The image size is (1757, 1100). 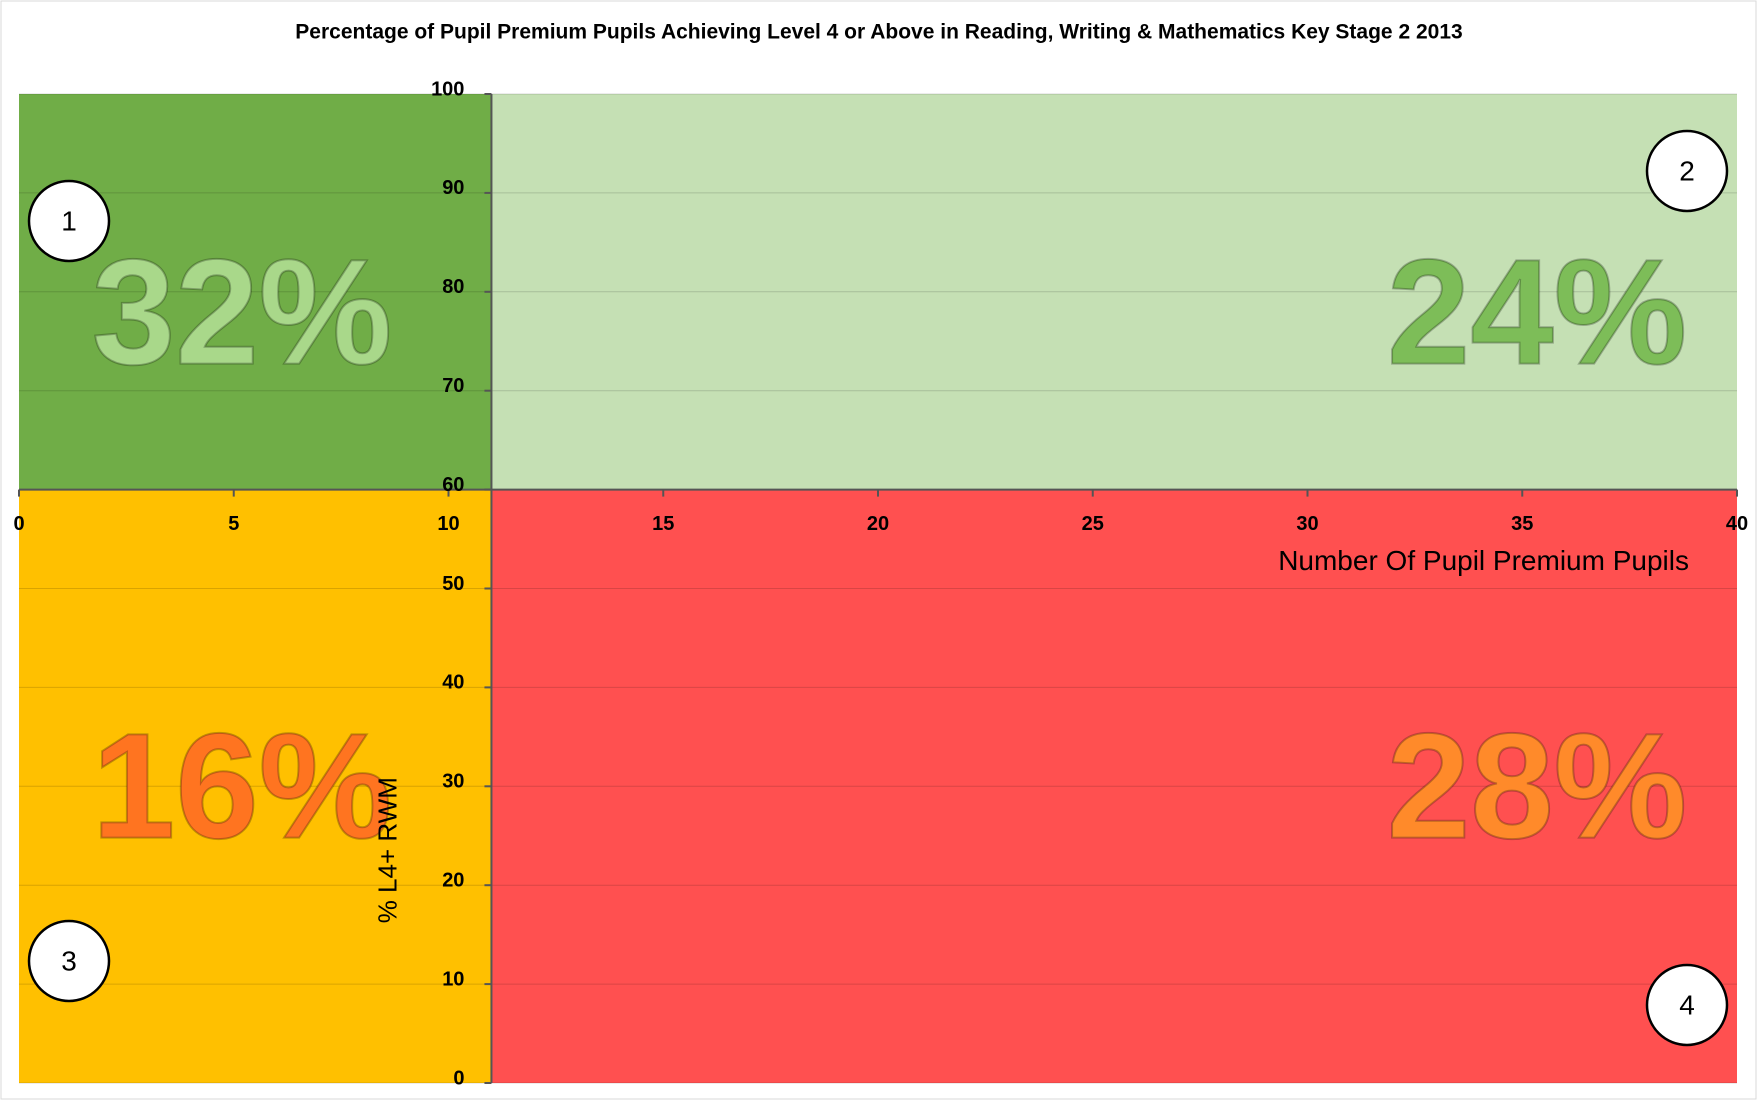 What do you see at coordinates (242, 786) in the screenshot?
I see `quadrant-value: 16%` at bounding box center [242, 786].